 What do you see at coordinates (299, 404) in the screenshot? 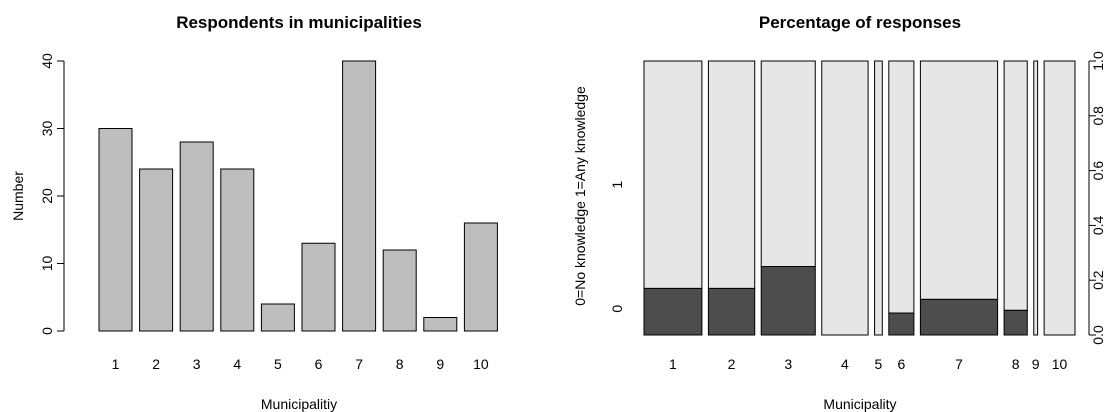
I see `left-x-axis-label: Municipalitiy` at bounding box center [299, 404].